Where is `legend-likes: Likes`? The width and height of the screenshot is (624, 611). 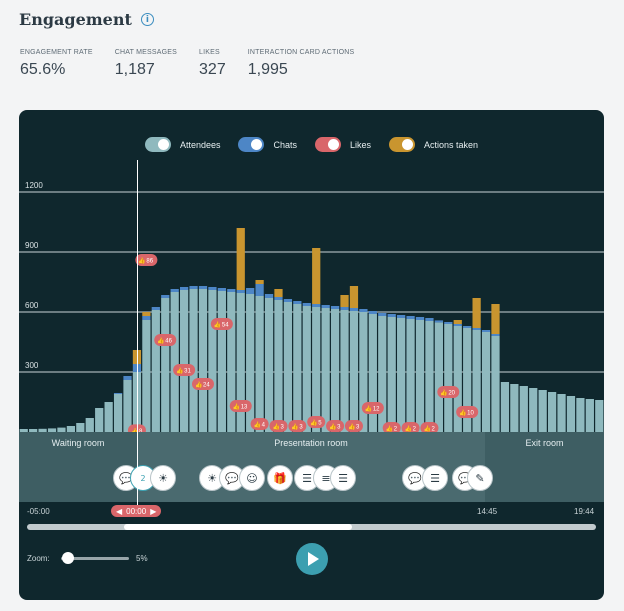
legend-likes: Likes is located at coordinates (343, 144).